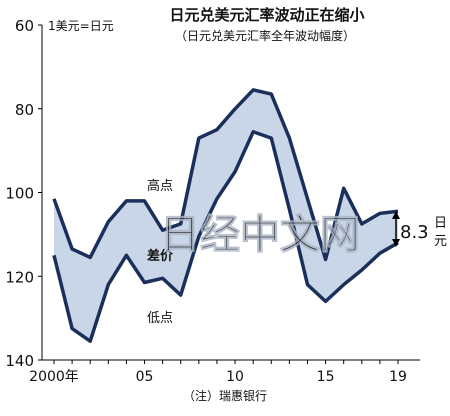 This screenshot has width=450, height=416. Describe the element at coordinates (218, 372) in the screenshot. I see `x-axis: 2000年 05 10 15 19` at that location.